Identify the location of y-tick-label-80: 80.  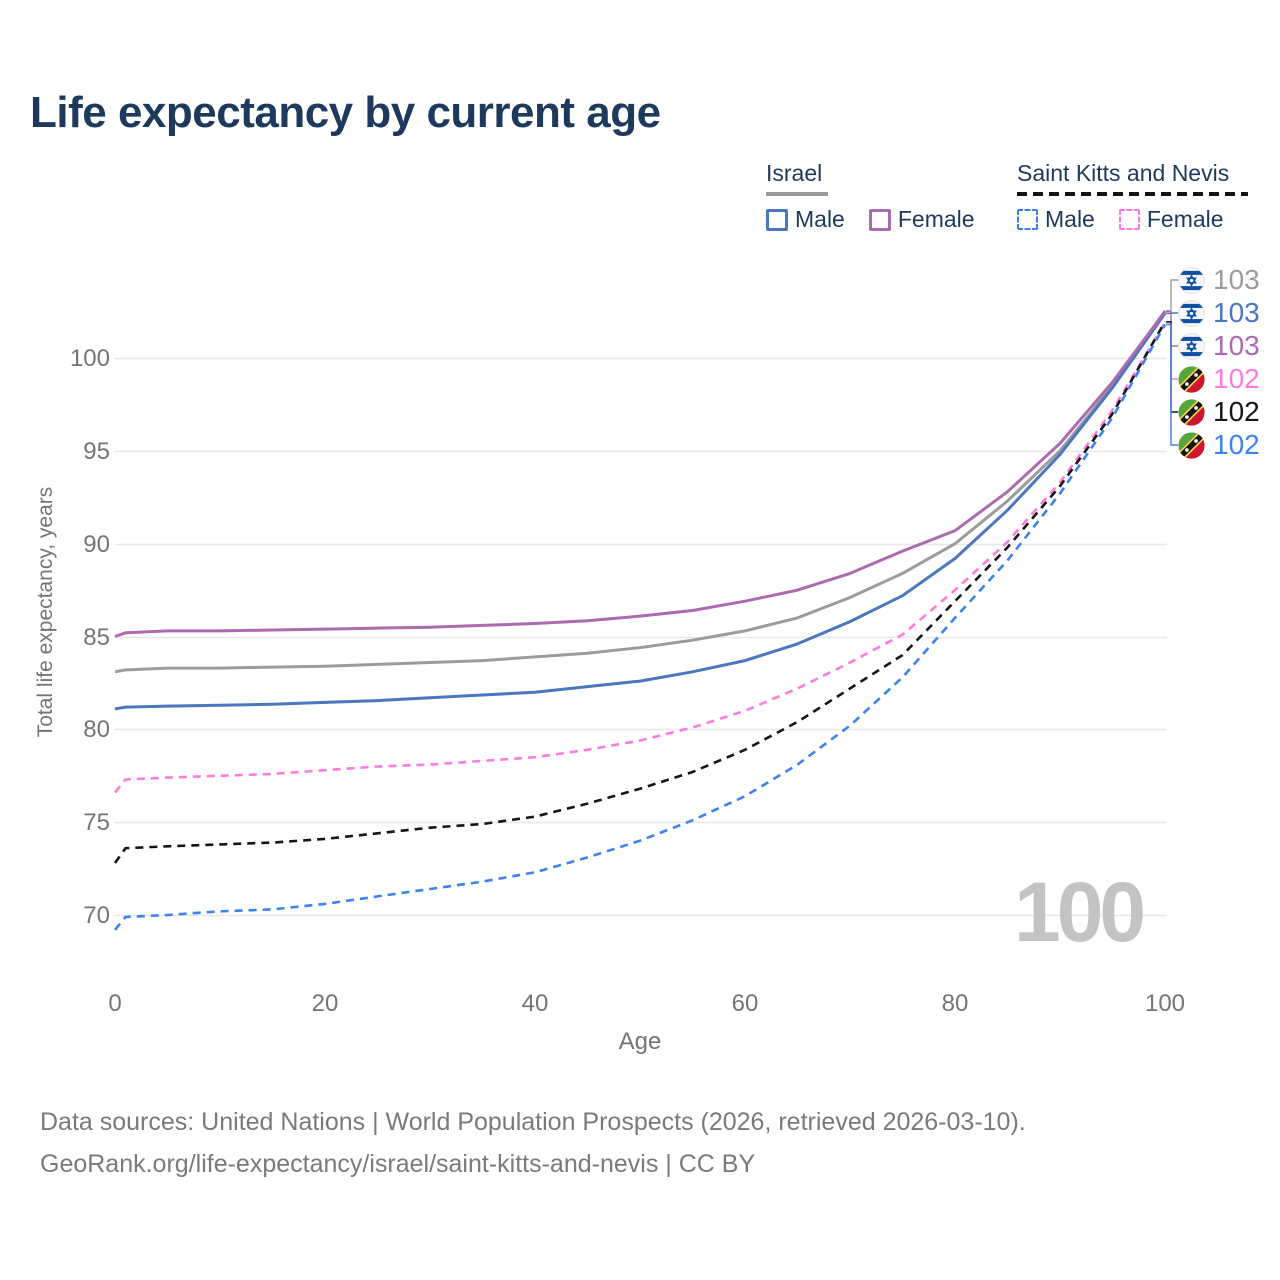
(96, 730).